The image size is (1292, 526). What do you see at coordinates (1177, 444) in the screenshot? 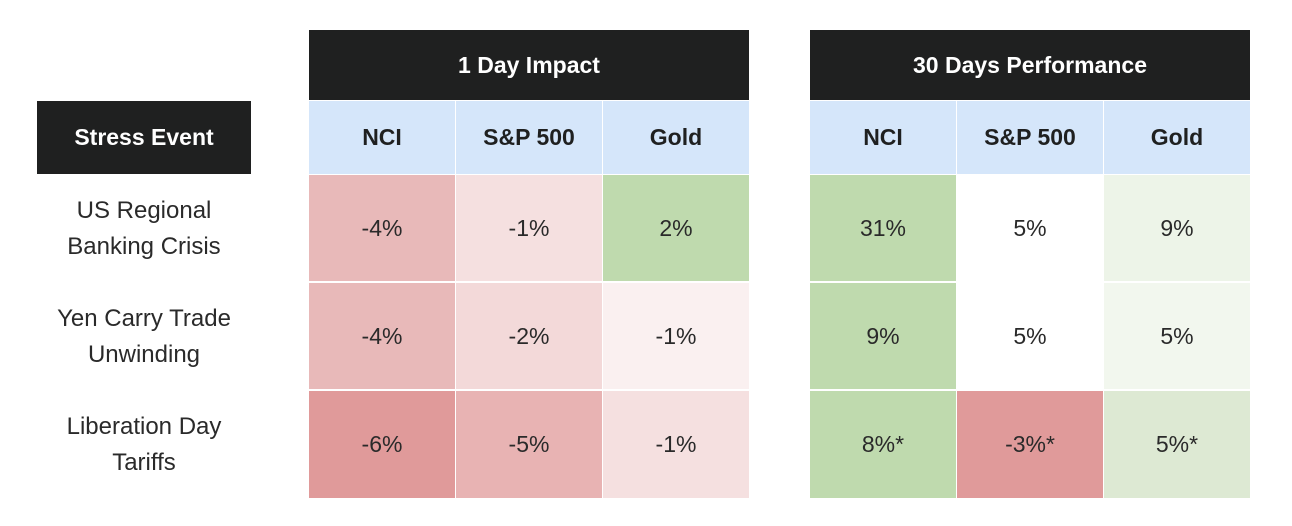
I see `value-cell: 5%*` at bounding box center [1177, 444].